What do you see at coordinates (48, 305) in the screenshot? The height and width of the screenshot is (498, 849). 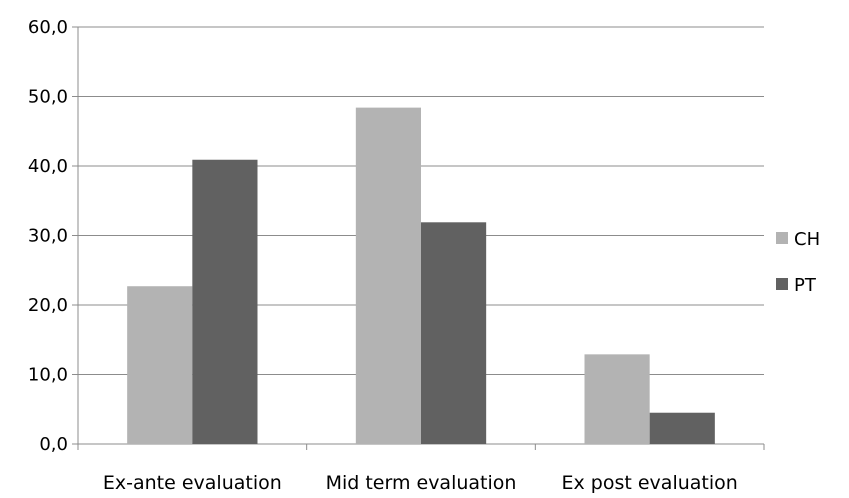 I see `y-tick-label: 20,0` at bounding box center [48, 305].